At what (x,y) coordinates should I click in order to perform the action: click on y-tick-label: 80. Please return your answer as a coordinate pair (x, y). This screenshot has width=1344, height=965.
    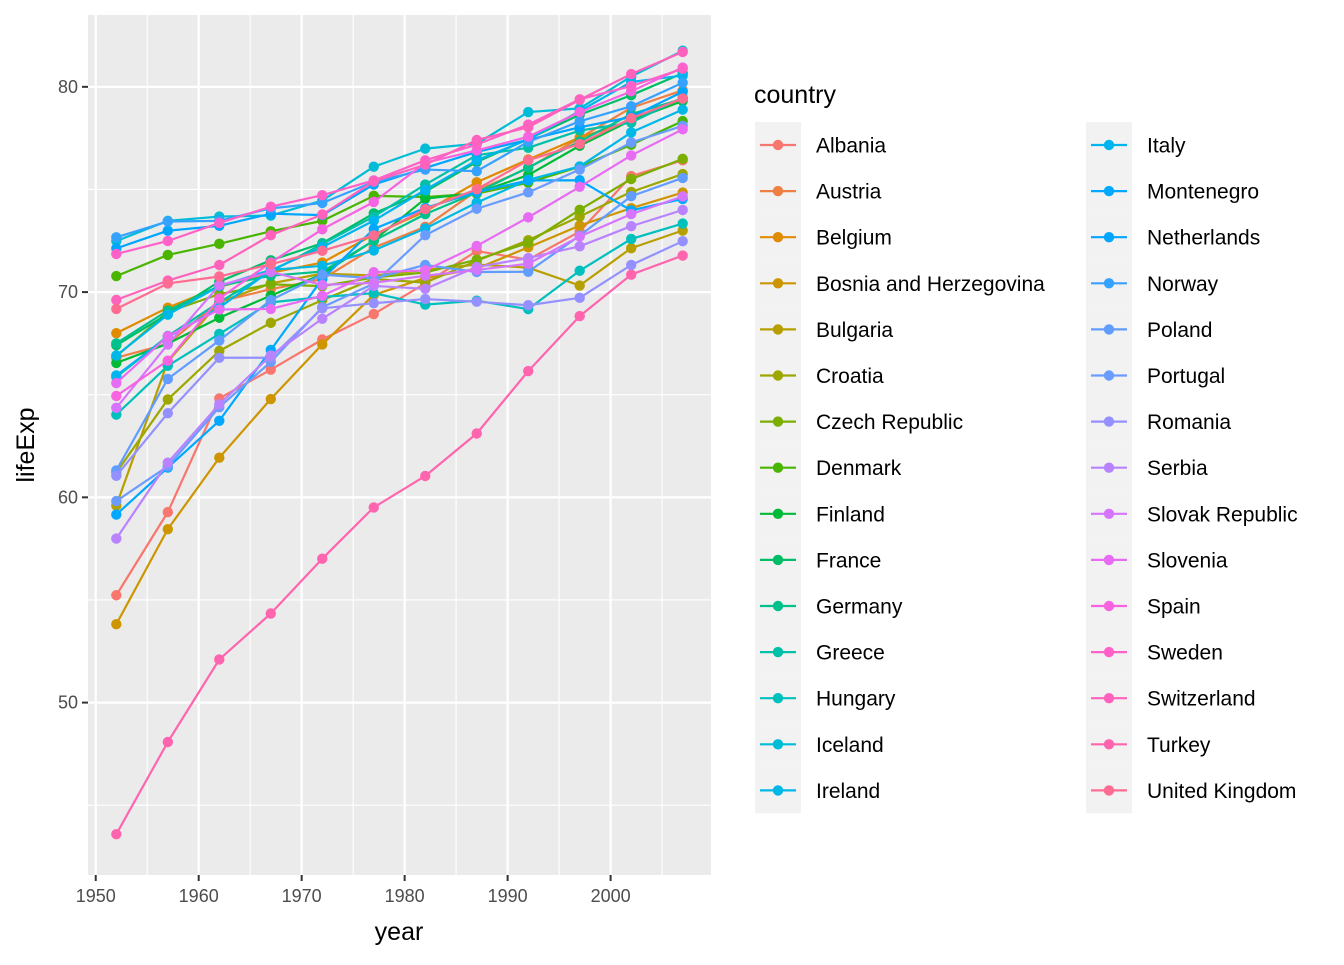
    Looking at the image, I should click on (68, 87).